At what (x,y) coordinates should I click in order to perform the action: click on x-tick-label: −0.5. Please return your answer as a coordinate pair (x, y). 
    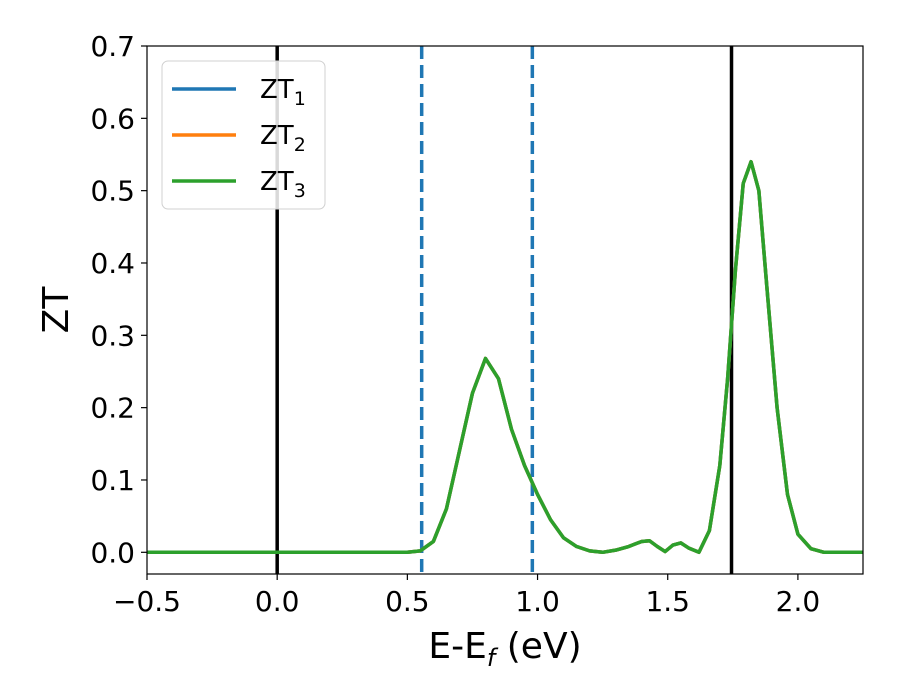
    Looking at the image, I should click on (147, 601).